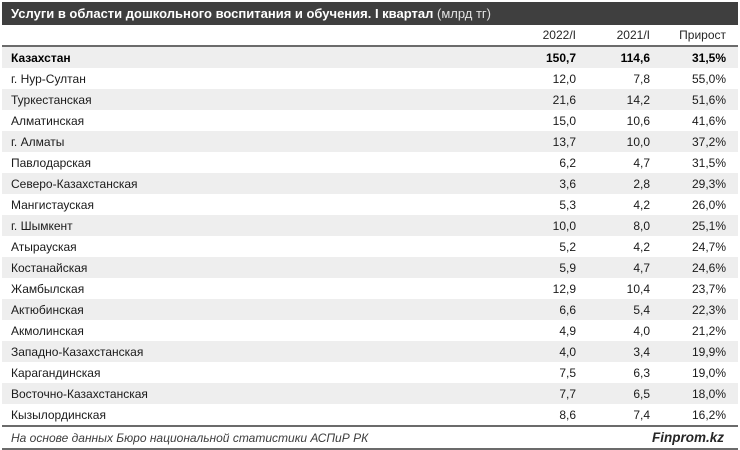  Describe the element at coordinates (42, 225) in the screenshot. I see `region-name: г. Шымкент` at that location.